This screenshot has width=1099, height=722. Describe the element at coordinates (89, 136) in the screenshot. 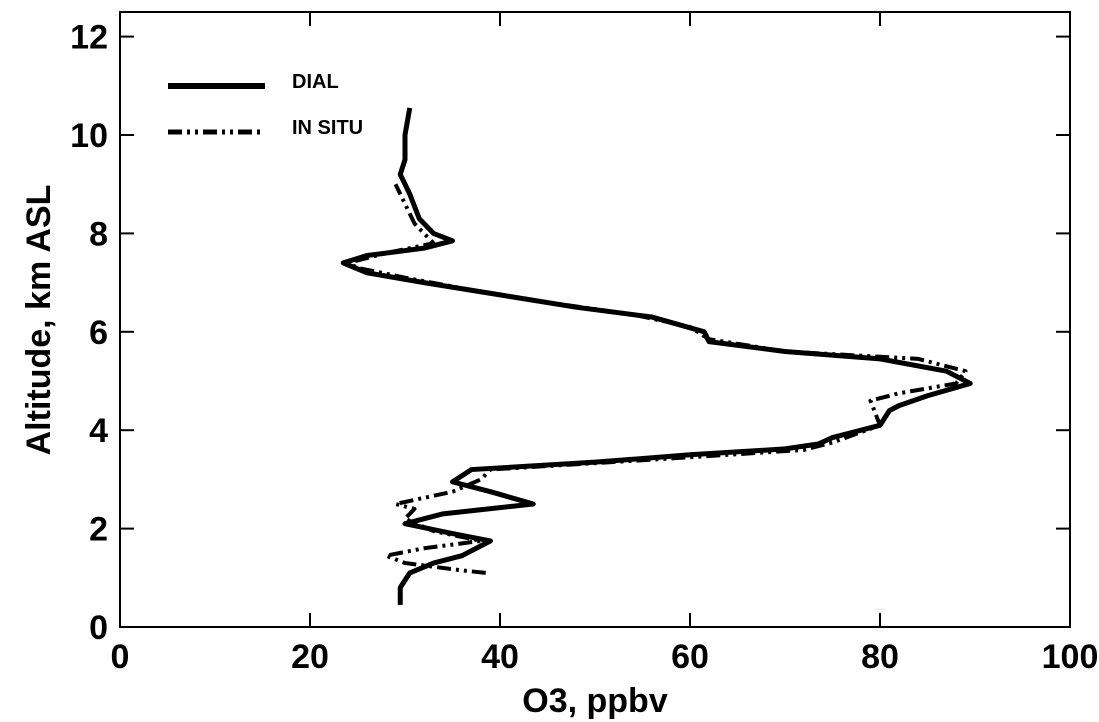

I see `y-tick-label: 10` at that location.